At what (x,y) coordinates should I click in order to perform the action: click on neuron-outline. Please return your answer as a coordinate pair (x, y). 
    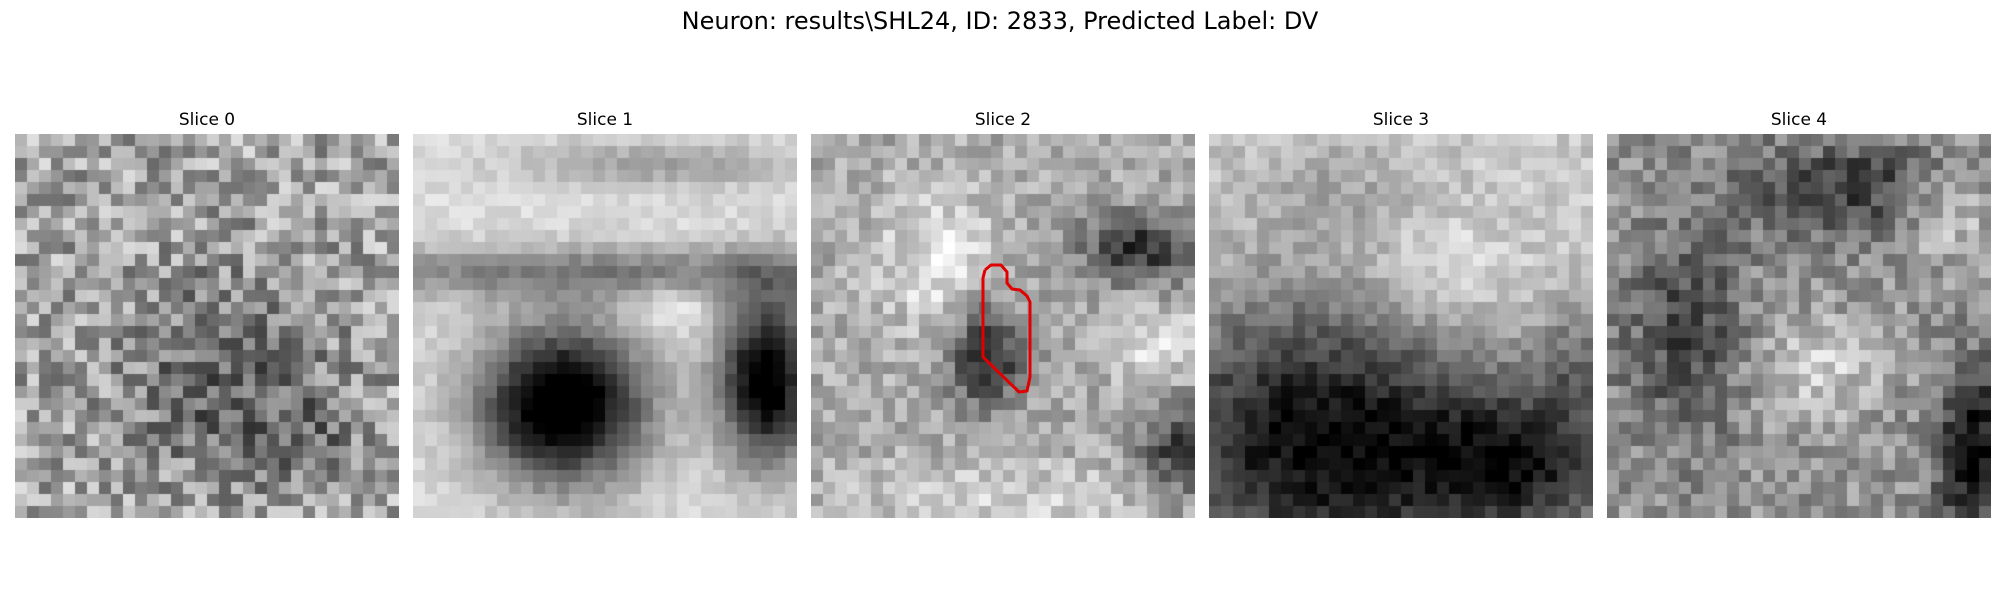
    Looking at the image, I should click on (1006, 328).